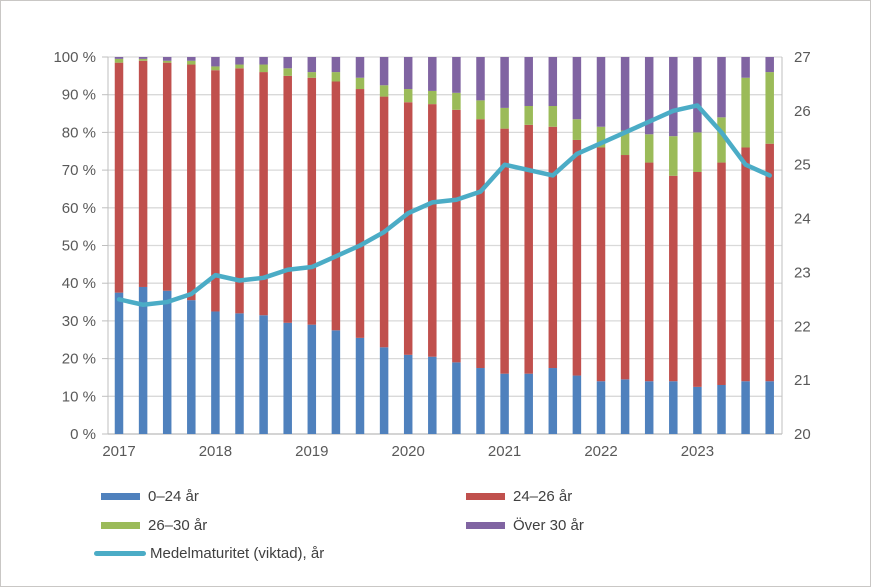 This screenshot has height=587, width=871. I want to click on x-axis-year-label: 2018, so click(215, 451).